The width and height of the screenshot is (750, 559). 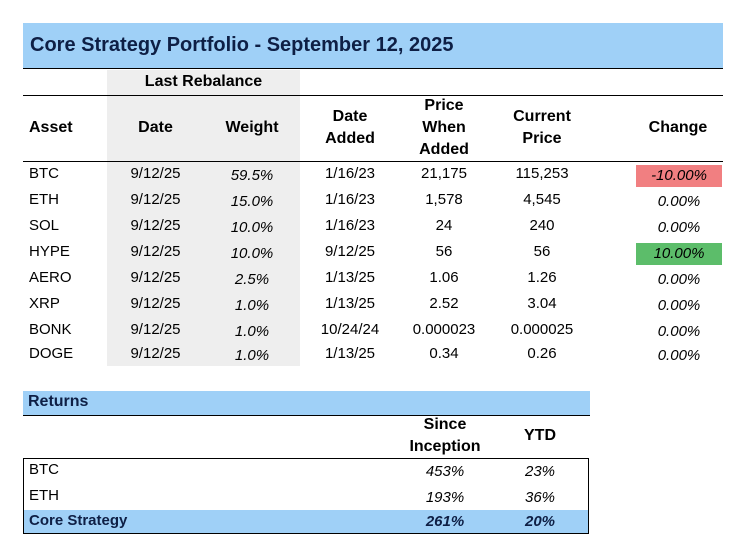 I want to click on returns-table, so click(x=306, y=496).